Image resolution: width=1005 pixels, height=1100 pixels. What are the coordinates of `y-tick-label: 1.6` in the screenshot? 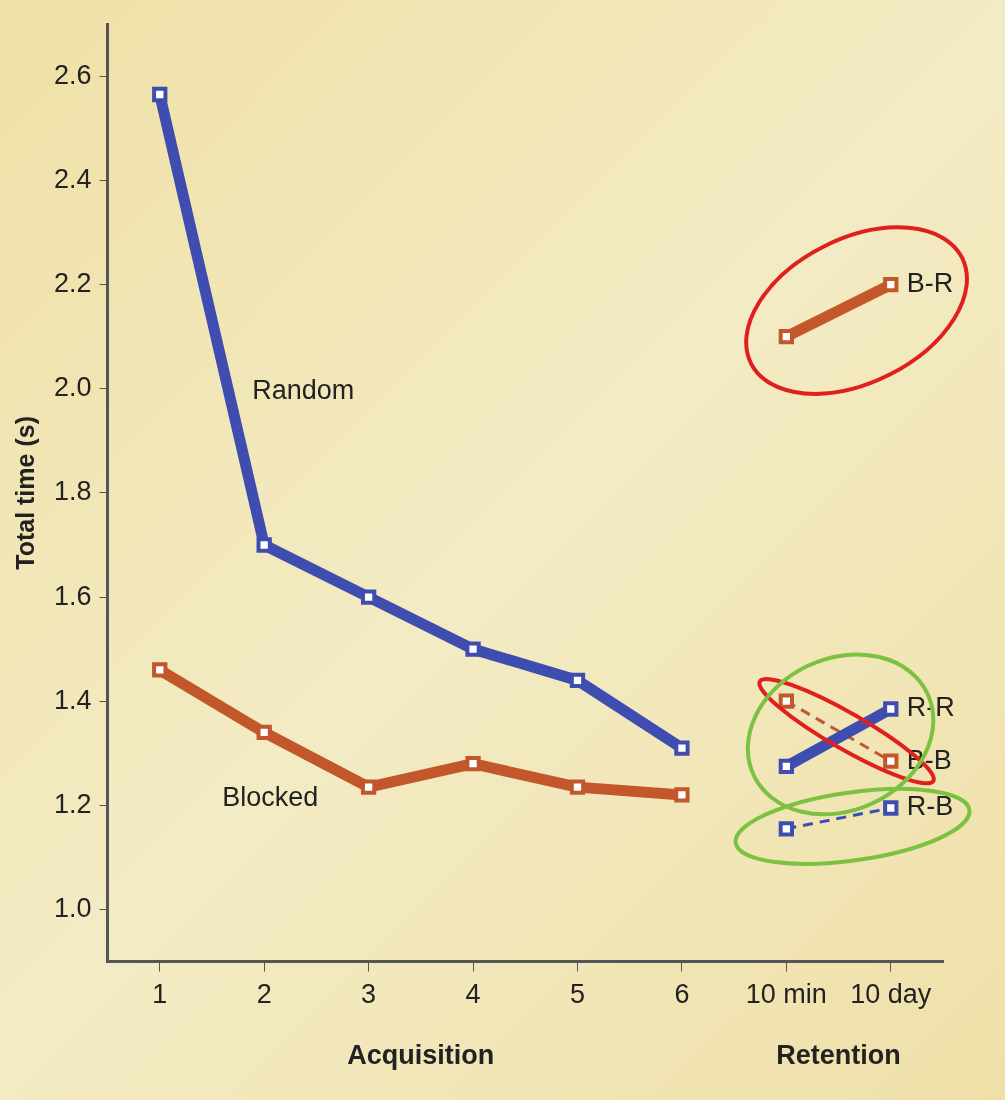 It's located at (72, 595).